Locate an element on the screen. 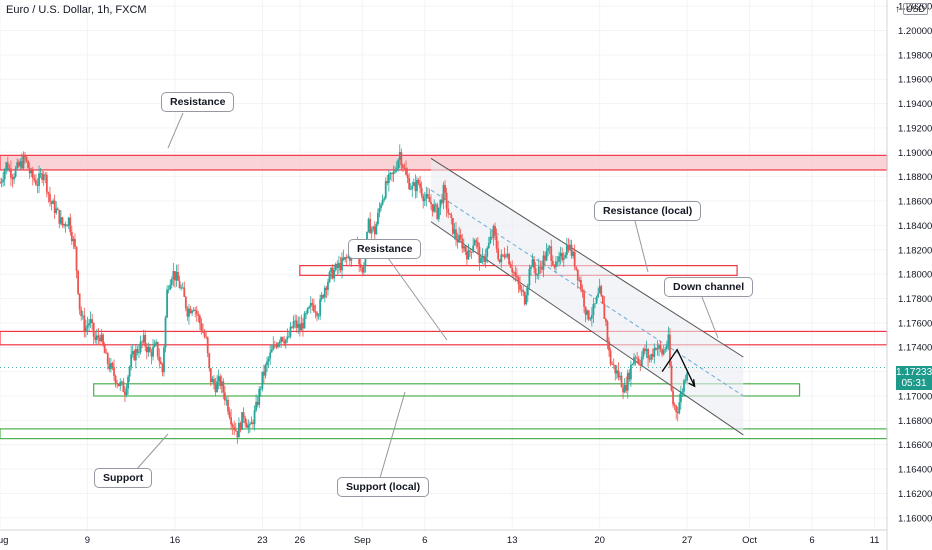  y-tick-label: 1.18400 is located at coordinates (915, 226).